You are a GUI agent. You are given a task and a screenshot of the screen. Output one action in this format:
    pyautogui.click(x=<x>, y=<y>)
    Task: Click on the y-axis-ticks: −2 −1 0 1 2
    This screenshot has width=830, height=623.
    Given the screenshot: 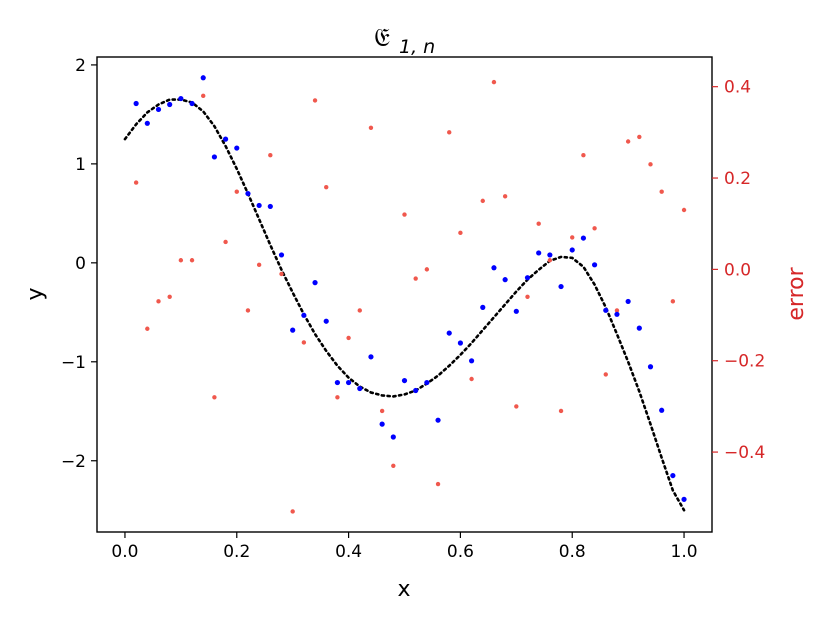 What is the action you would take?
    pyautogui.click(x=79, y=264)
    